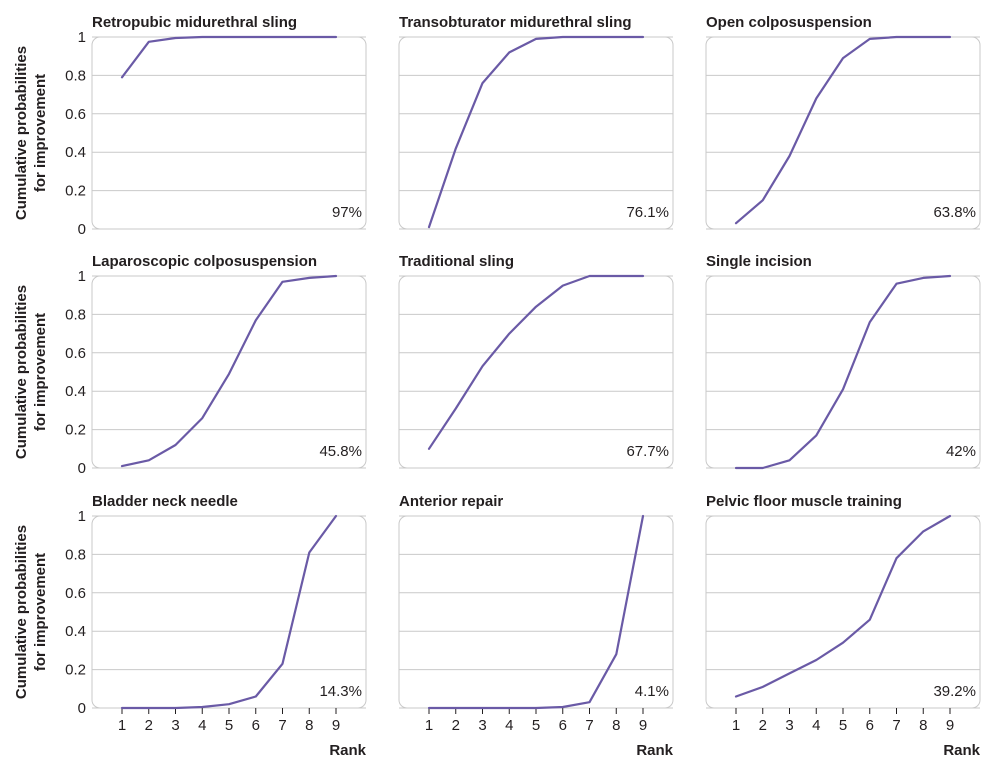 Image resolution: width=981 pixels, height=757 pixels. Describe the element at coordinates (165, 501) in the screenshot. I see `panel-title: Bladder neck needle` at that location.